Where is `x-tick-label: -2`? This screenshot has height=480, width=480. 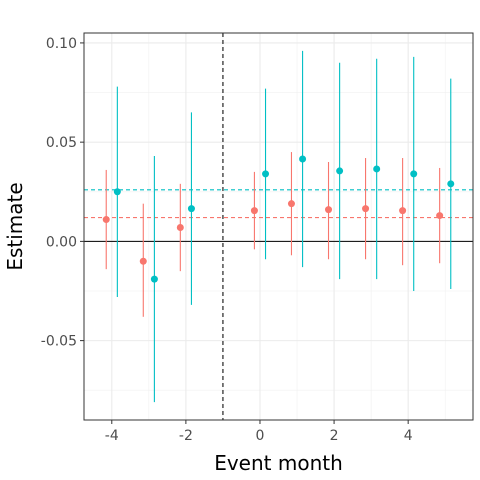
x-tick-label: -2 is located at coordinates (186, 436).